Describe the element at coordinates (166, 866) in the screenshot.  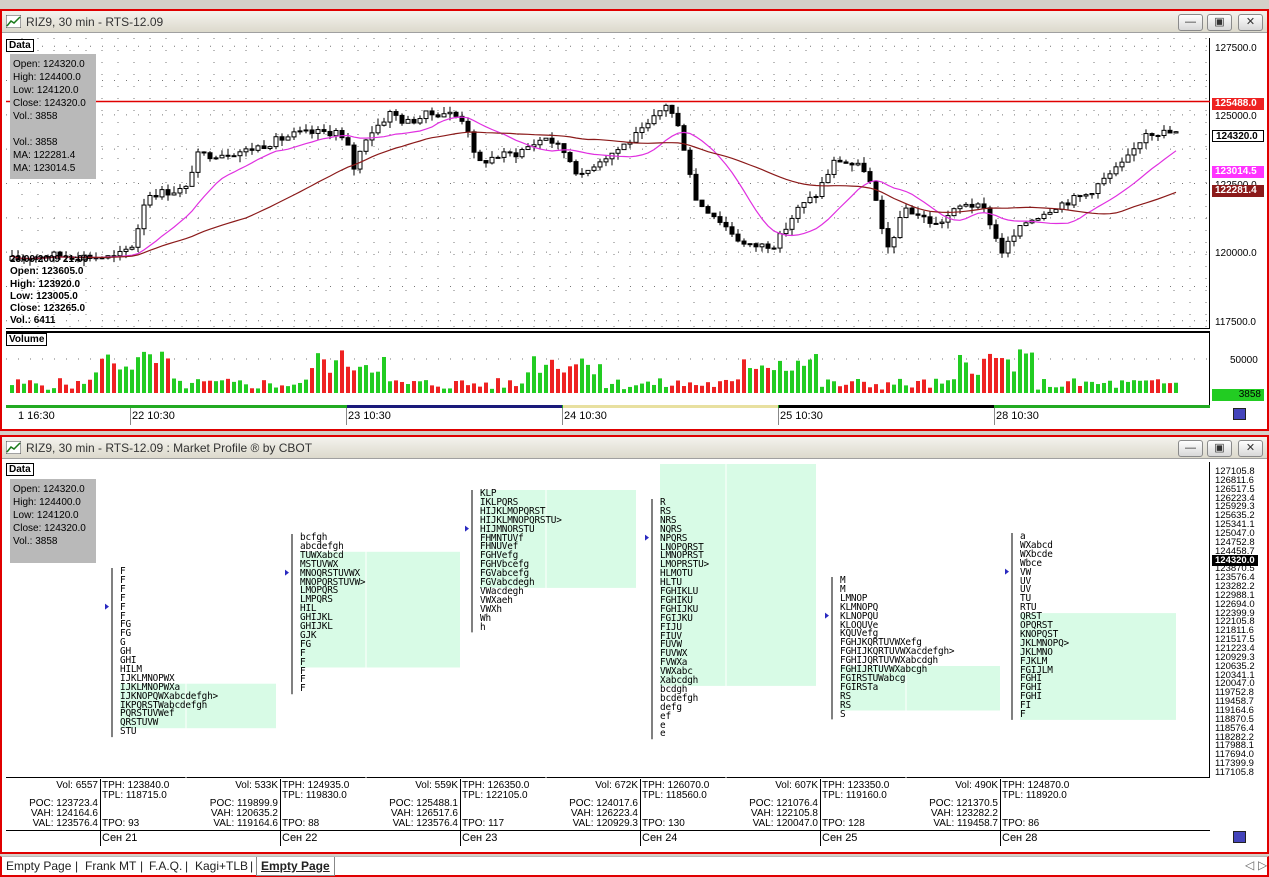
I see `tab-faq: F.A.Q.` at that location.